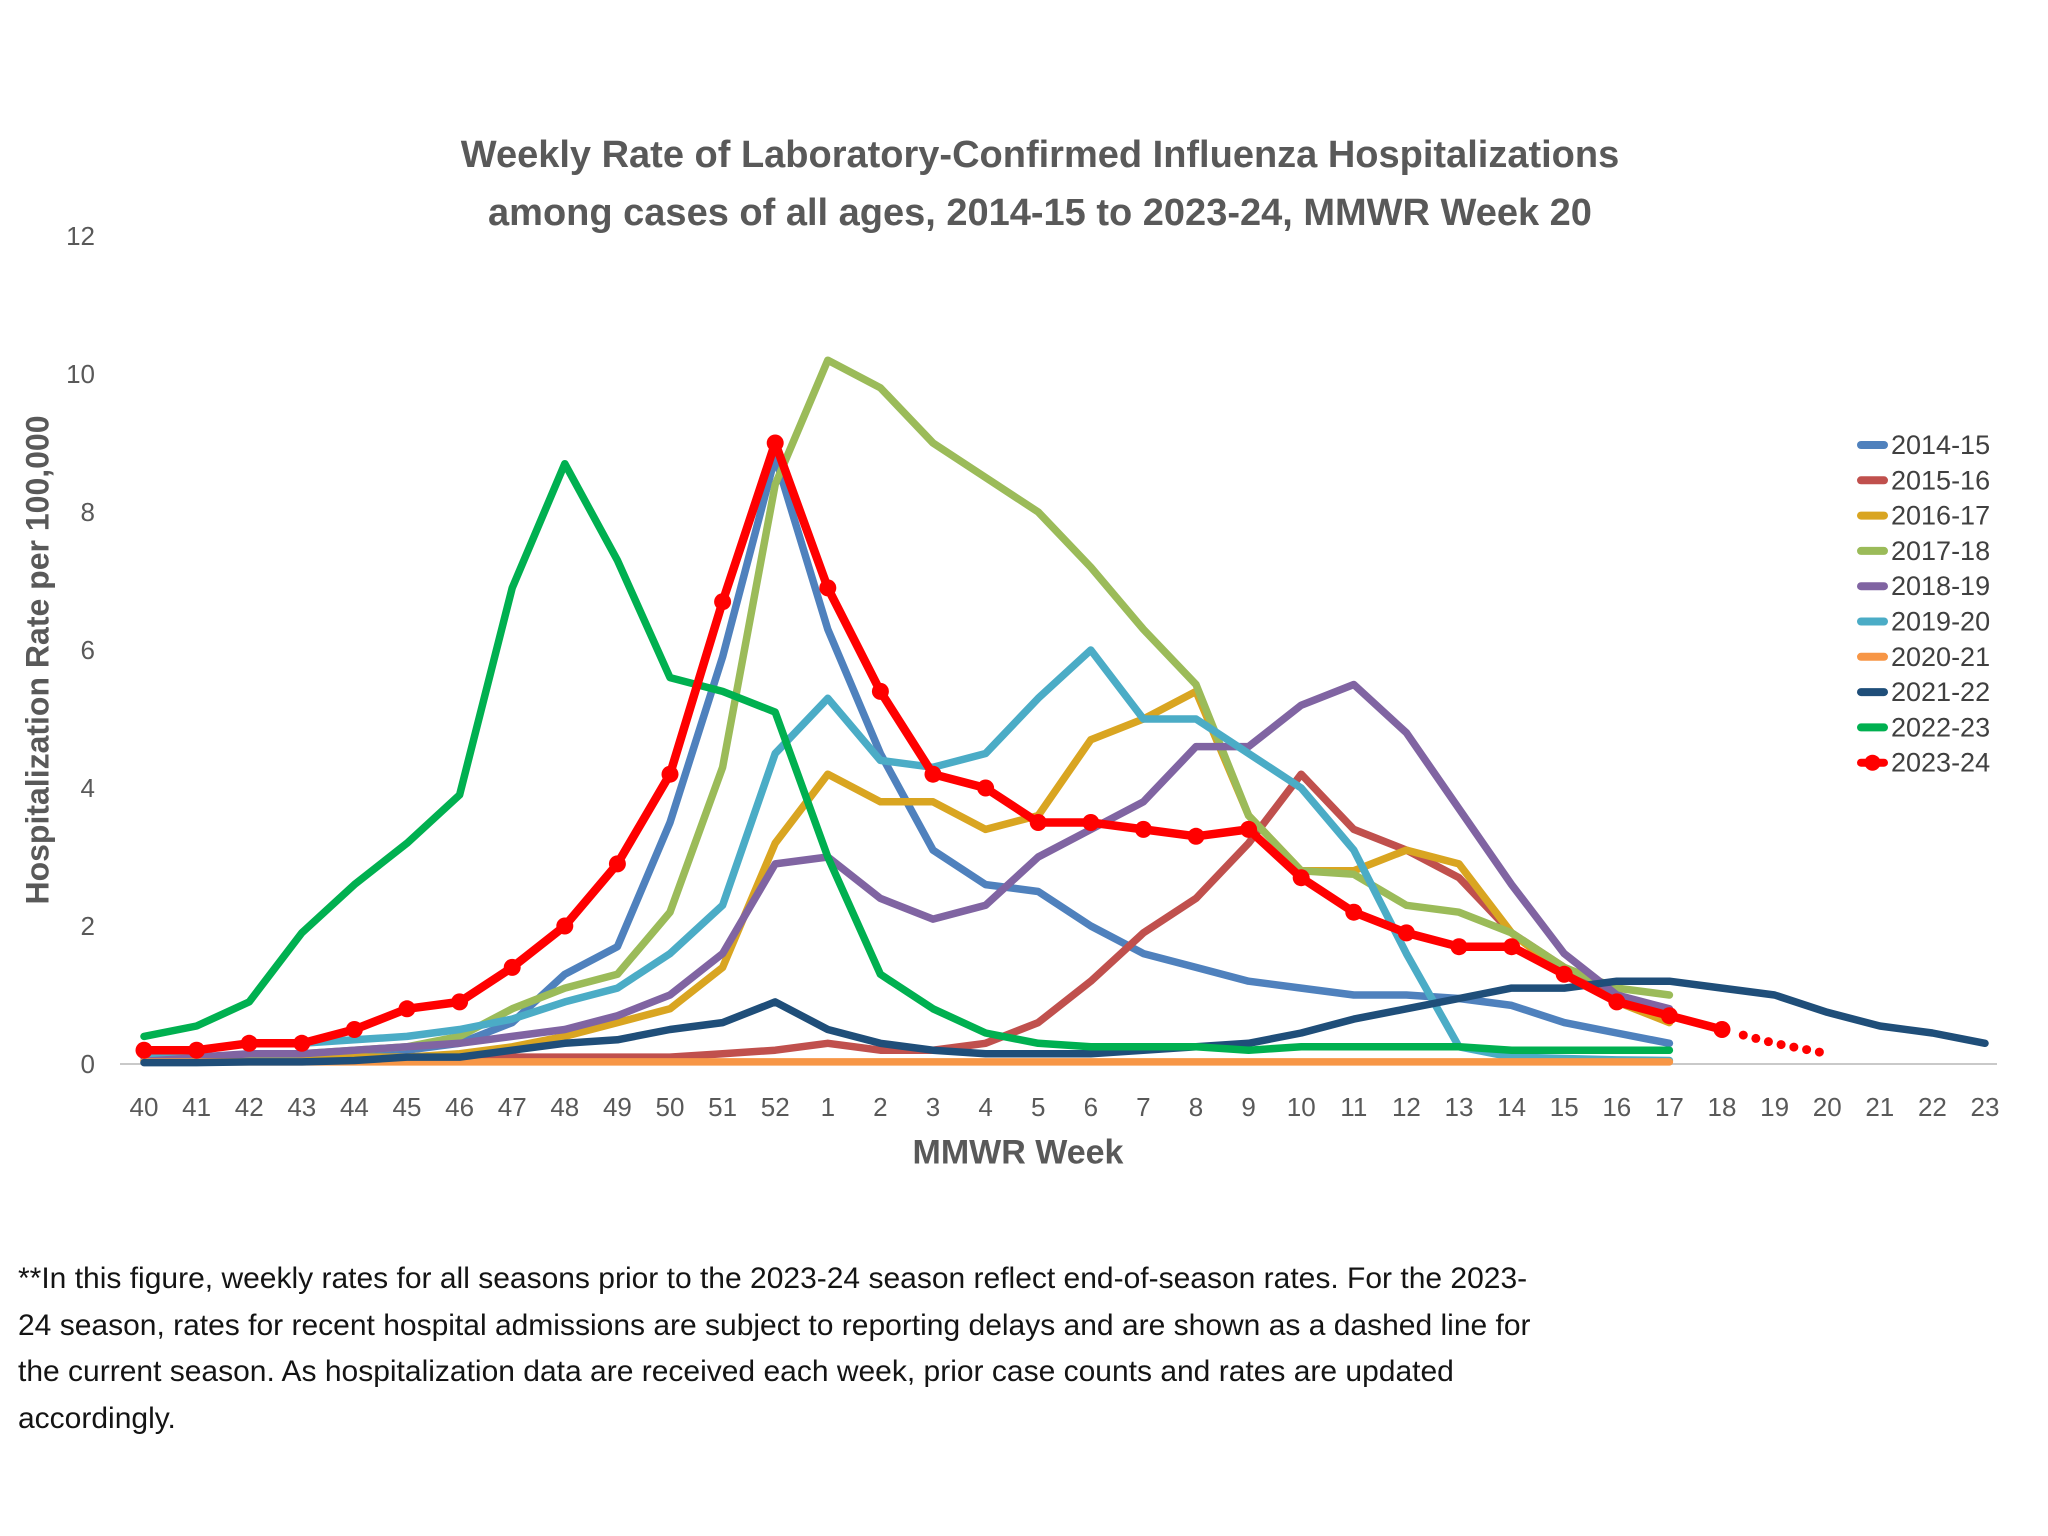 The image size is (2048, 1536). What do you see at coordinates (775, 1107) in the screenshot?
I see `x-tick-label: 52` at bounding box center [775, 1107].